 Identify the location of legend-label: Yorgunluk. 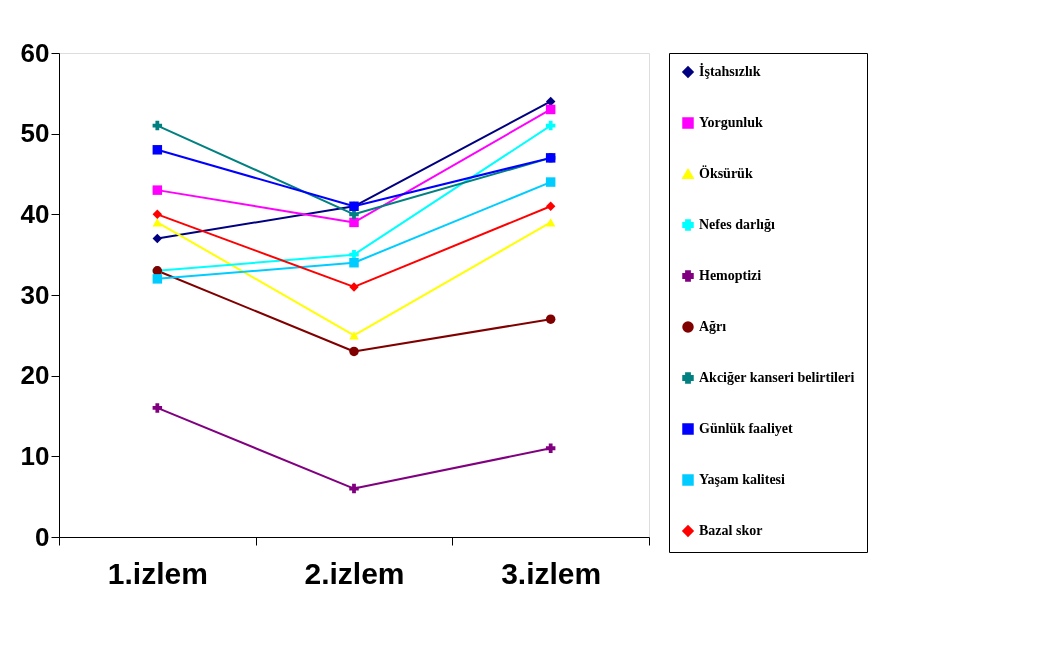
(731, 122).